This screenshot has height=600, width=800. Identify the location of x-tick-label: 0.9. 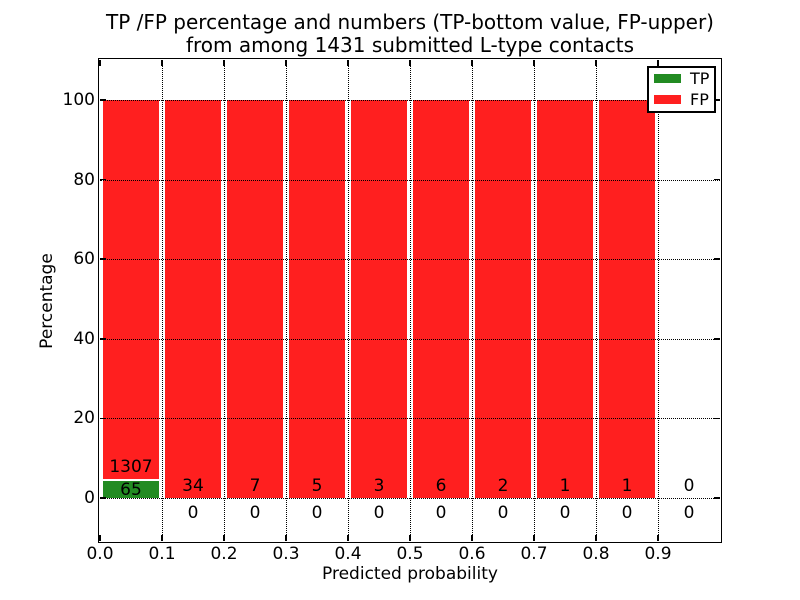
(658, 554).